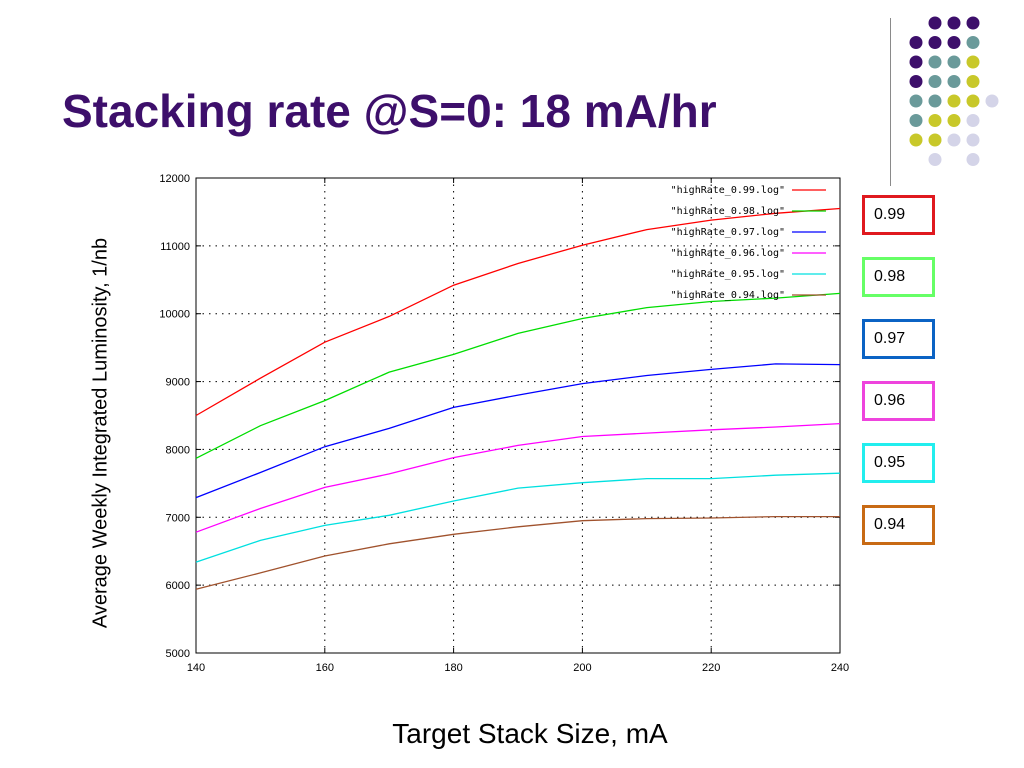 The height and width of the screenshot is (768, 1024). I want to click on legend-label: "highRate_0.98.log", so click(728, 211).